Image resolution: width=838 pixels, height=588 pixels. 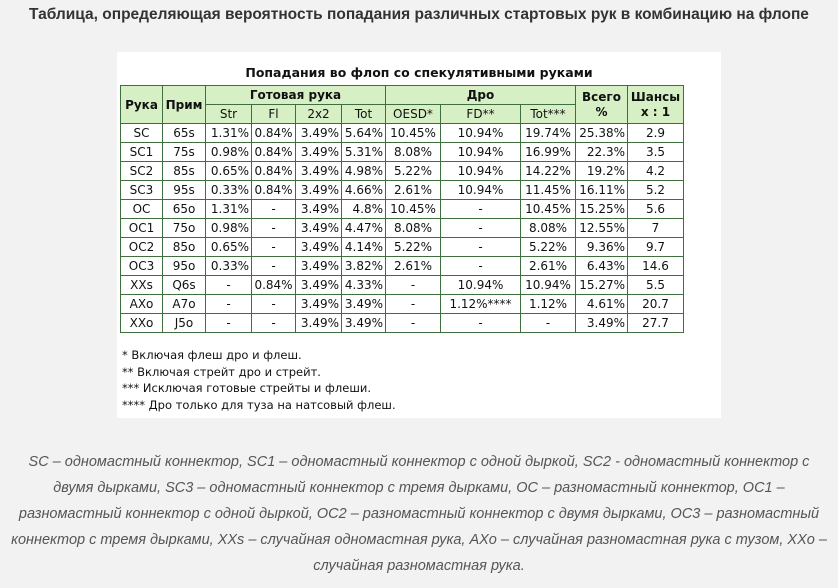 What do you see at coordinates (184, 228) in the screenshot?
I see `table-cell: 75o` at bounding box center [184, 228].